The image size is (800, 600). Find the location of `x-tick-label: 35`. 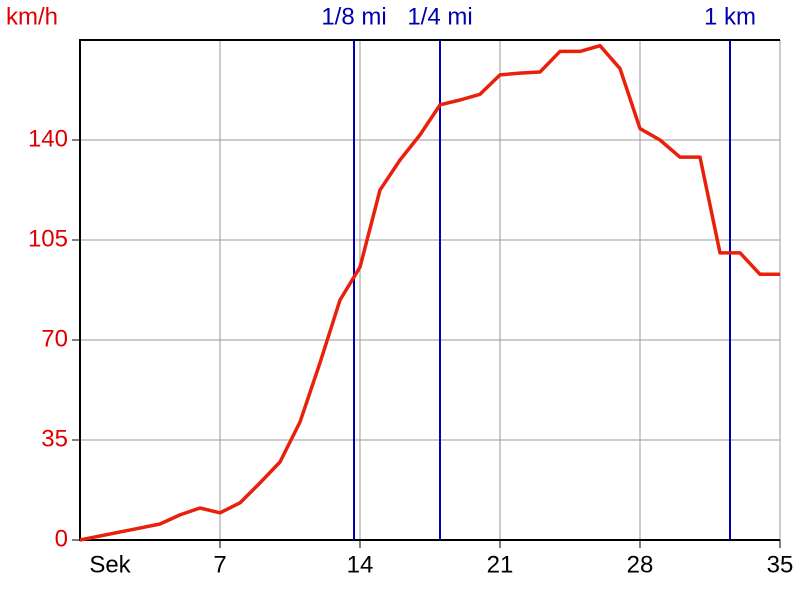

x-tick-label: 35 is located at coordinates (780, 564).